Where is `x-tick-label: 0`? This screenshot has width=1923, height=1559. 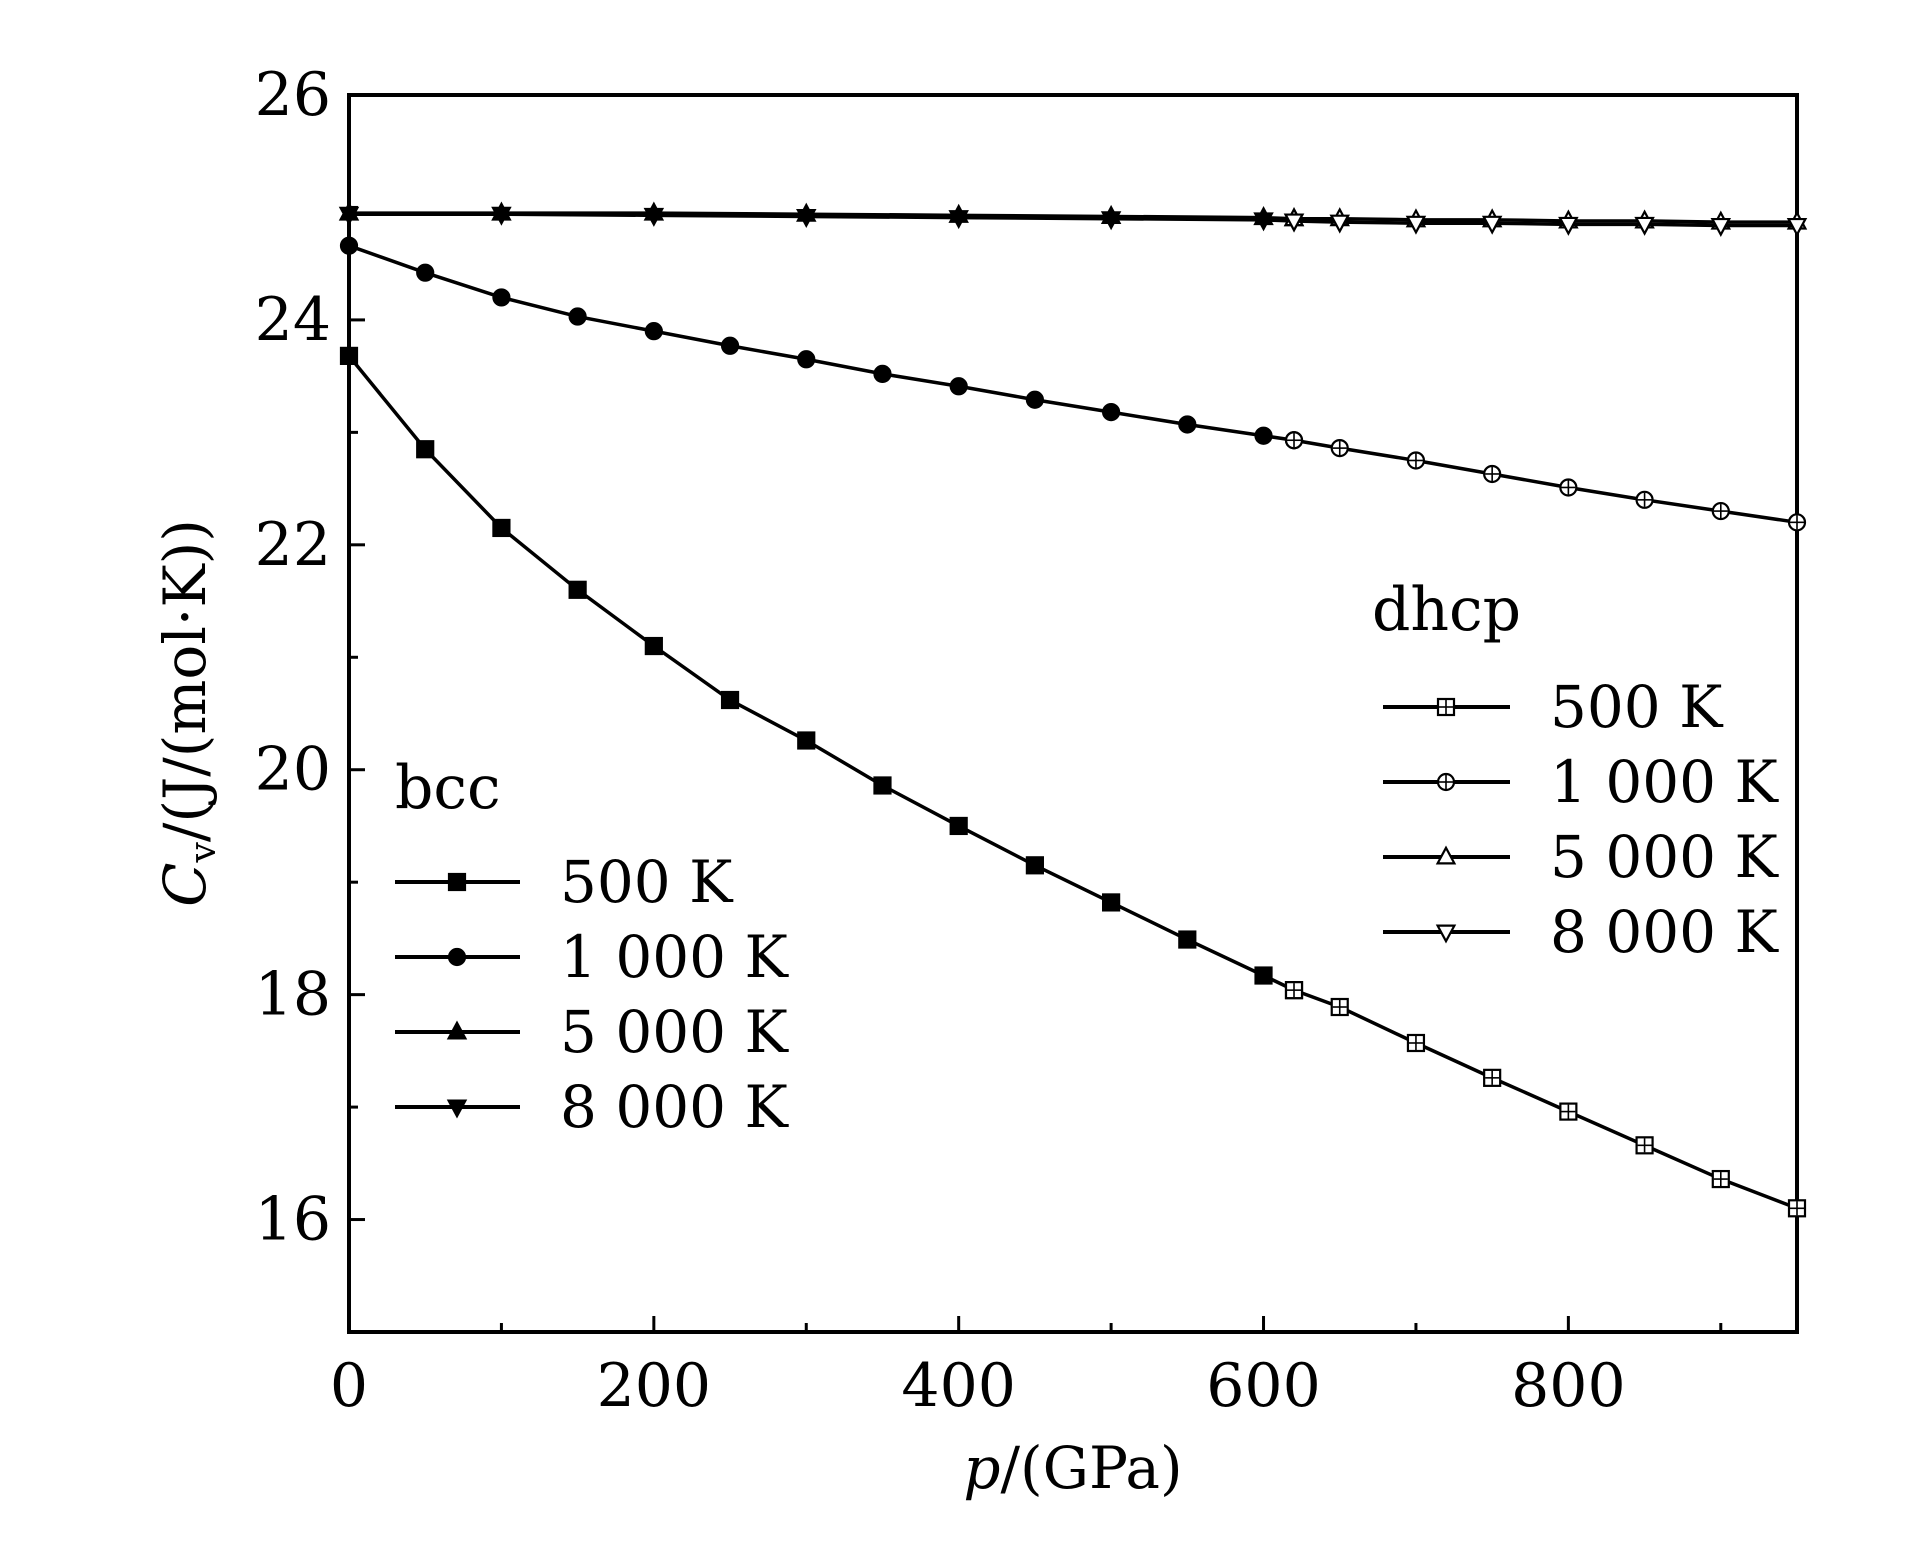
x-tick-label: 0 is located at coordinates (349, 1386).